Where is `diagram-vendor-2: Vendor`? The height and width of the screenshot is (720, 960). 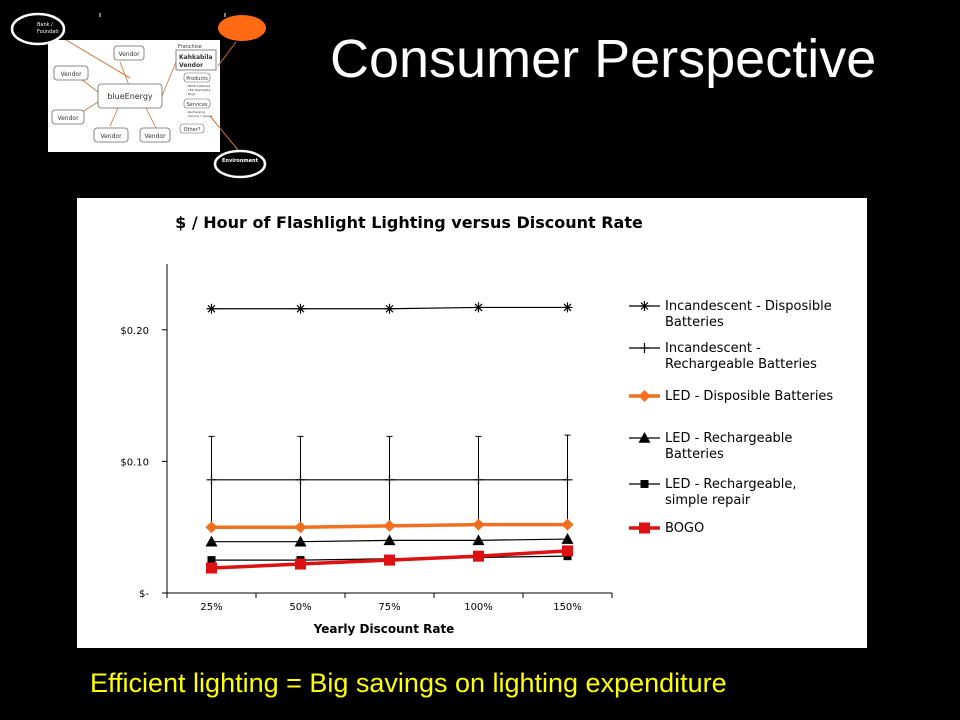 diagram-vendor-2: Vendor is located at coordinates (71, 74).